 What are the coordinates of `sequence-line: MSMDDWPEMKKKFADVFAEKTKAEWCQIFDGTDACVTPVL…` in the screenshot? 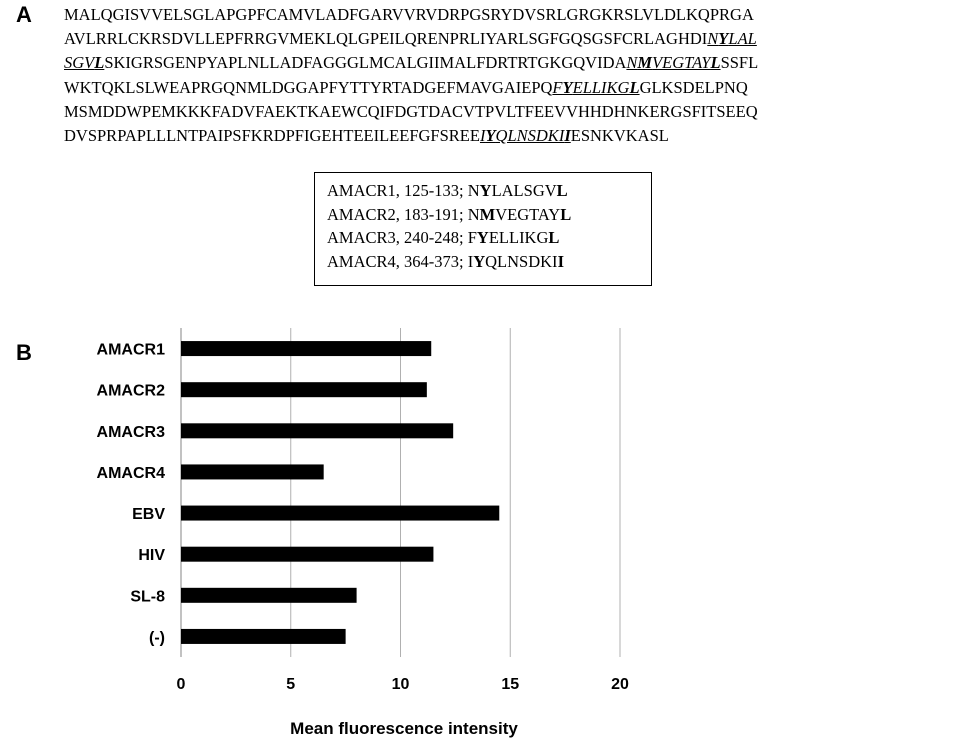 It's located at (519, 112).